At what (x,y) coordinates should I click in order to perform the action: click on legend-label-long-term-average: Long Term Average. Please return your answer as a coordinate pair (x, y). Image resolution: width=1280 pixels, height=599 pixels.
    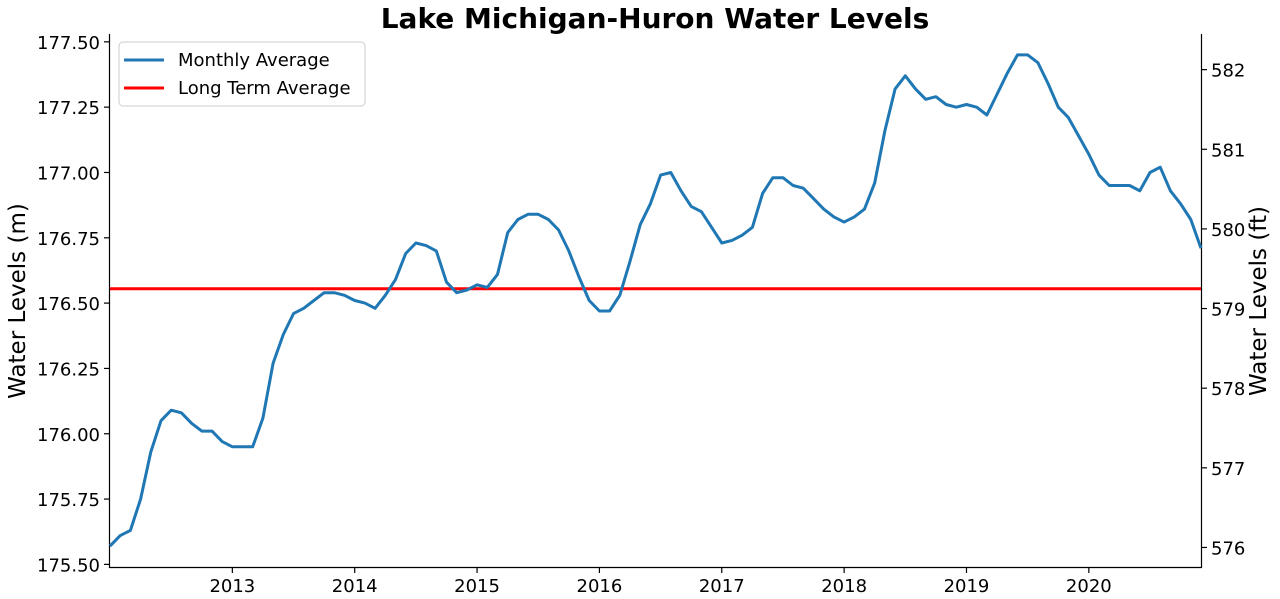
    Looking at the image, I should click on (264, 88).